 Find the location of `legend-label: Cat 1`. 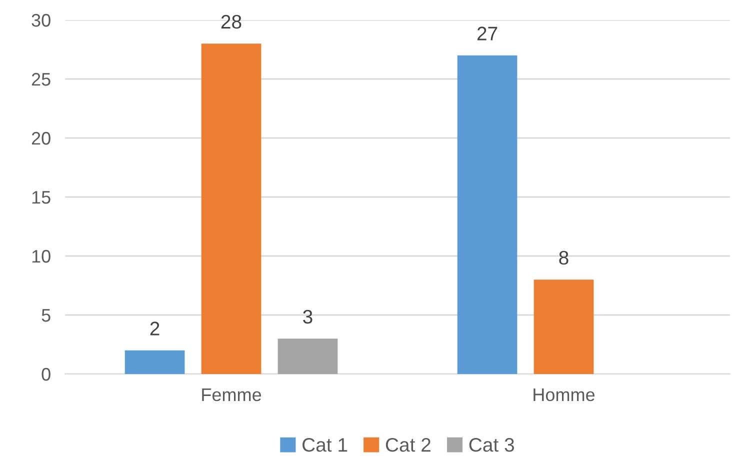

legend-label: Cat 1 is located at coordinates (325, 445).